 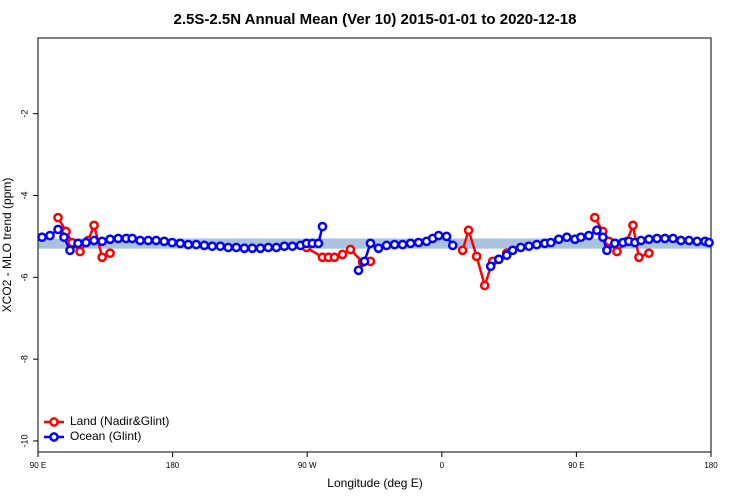 What do you see at coordinates (442, 465) in the screenshot?
I see `x-tick-label: 0` at bounding box center [442, 465].